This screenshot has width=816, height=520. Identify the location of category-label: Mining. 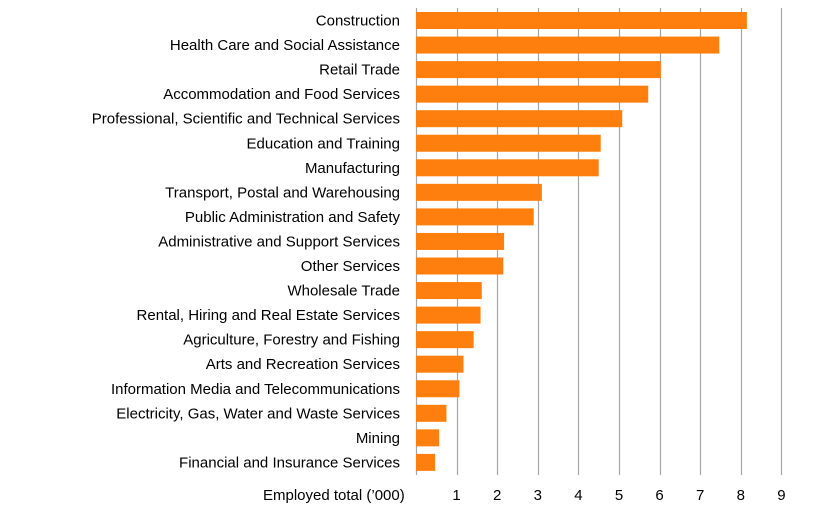
(378, 438).